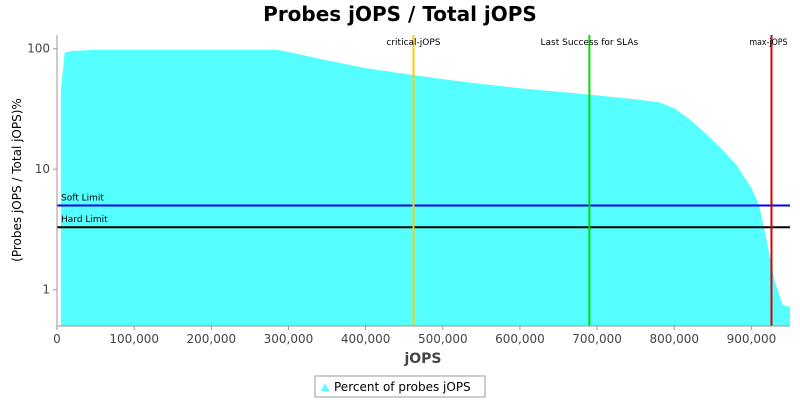 The height and width of the screenshot is (400, 800). What do you see at coordinates (38, 49) in the screenshot?
I see `y-tick-label-2: 100` at bounding box center [38, 49].